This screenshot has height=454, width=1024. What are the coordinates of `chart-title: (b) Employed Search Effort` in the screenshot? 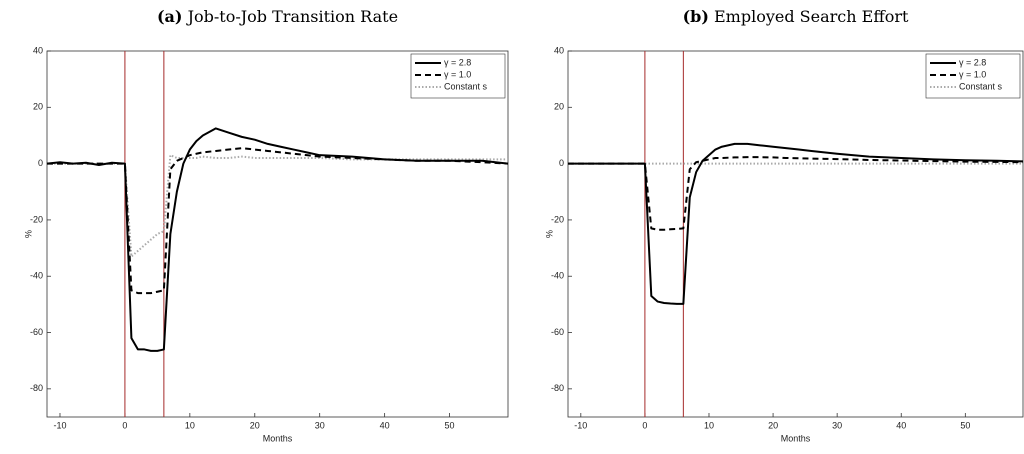 It's located at (796, 16).